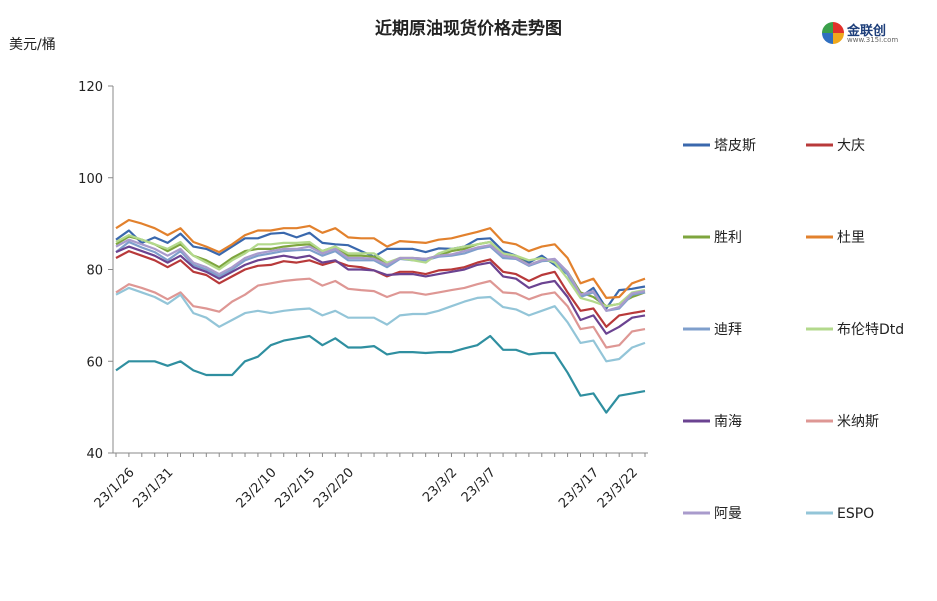  I want to click on legend-label: 米纳斯, so click(858, 422).